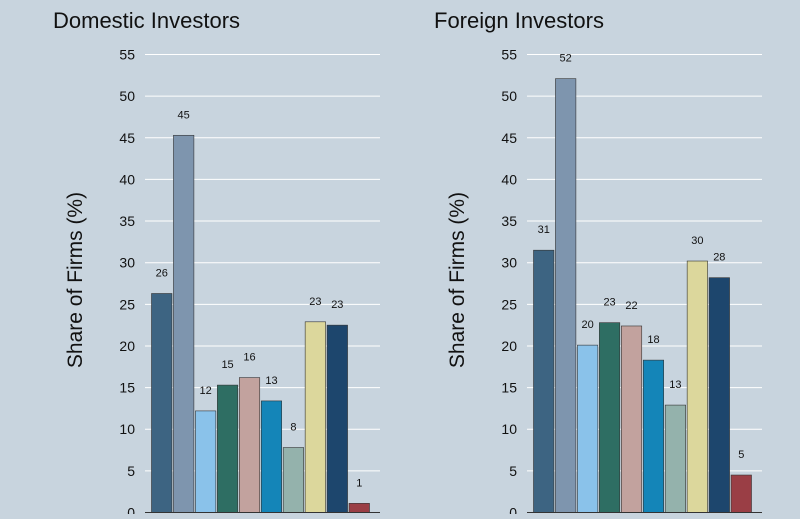 Image resolution: width=800 pixels, height=519 pixels. I want to click on bar-value-label: 1, so click(359, 483).